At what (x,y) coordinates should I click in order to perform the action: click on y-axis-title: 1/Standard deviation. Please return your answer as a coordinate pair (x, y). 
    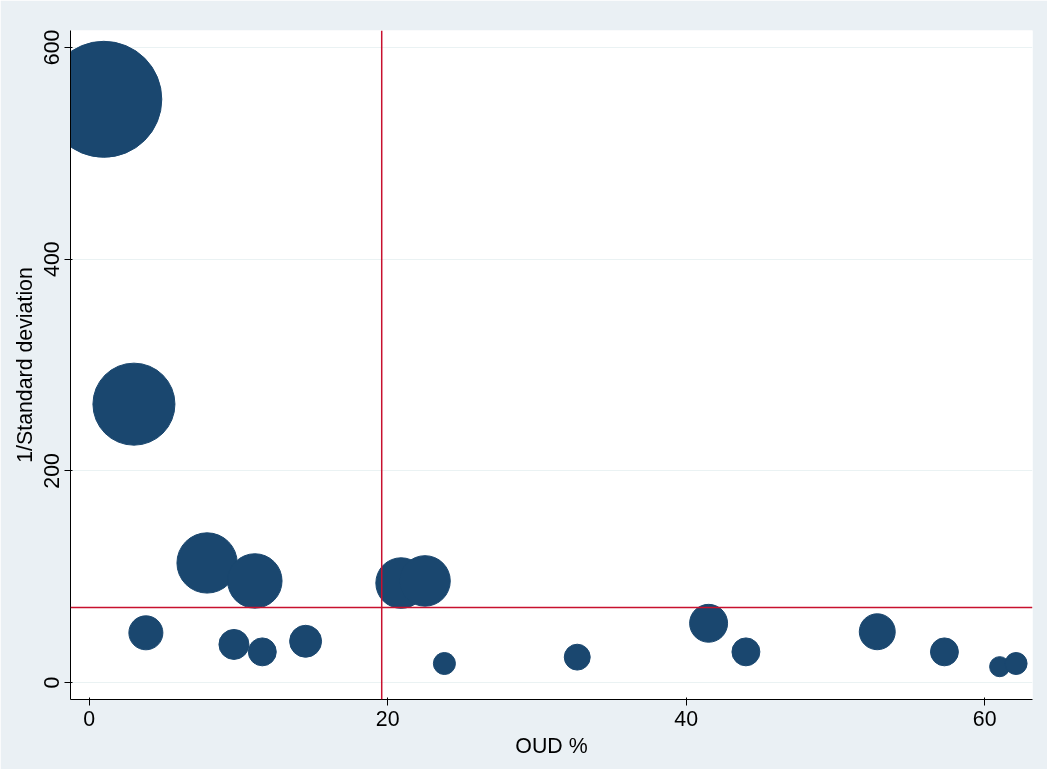
    Looking at the image, I should click on (24, 365).